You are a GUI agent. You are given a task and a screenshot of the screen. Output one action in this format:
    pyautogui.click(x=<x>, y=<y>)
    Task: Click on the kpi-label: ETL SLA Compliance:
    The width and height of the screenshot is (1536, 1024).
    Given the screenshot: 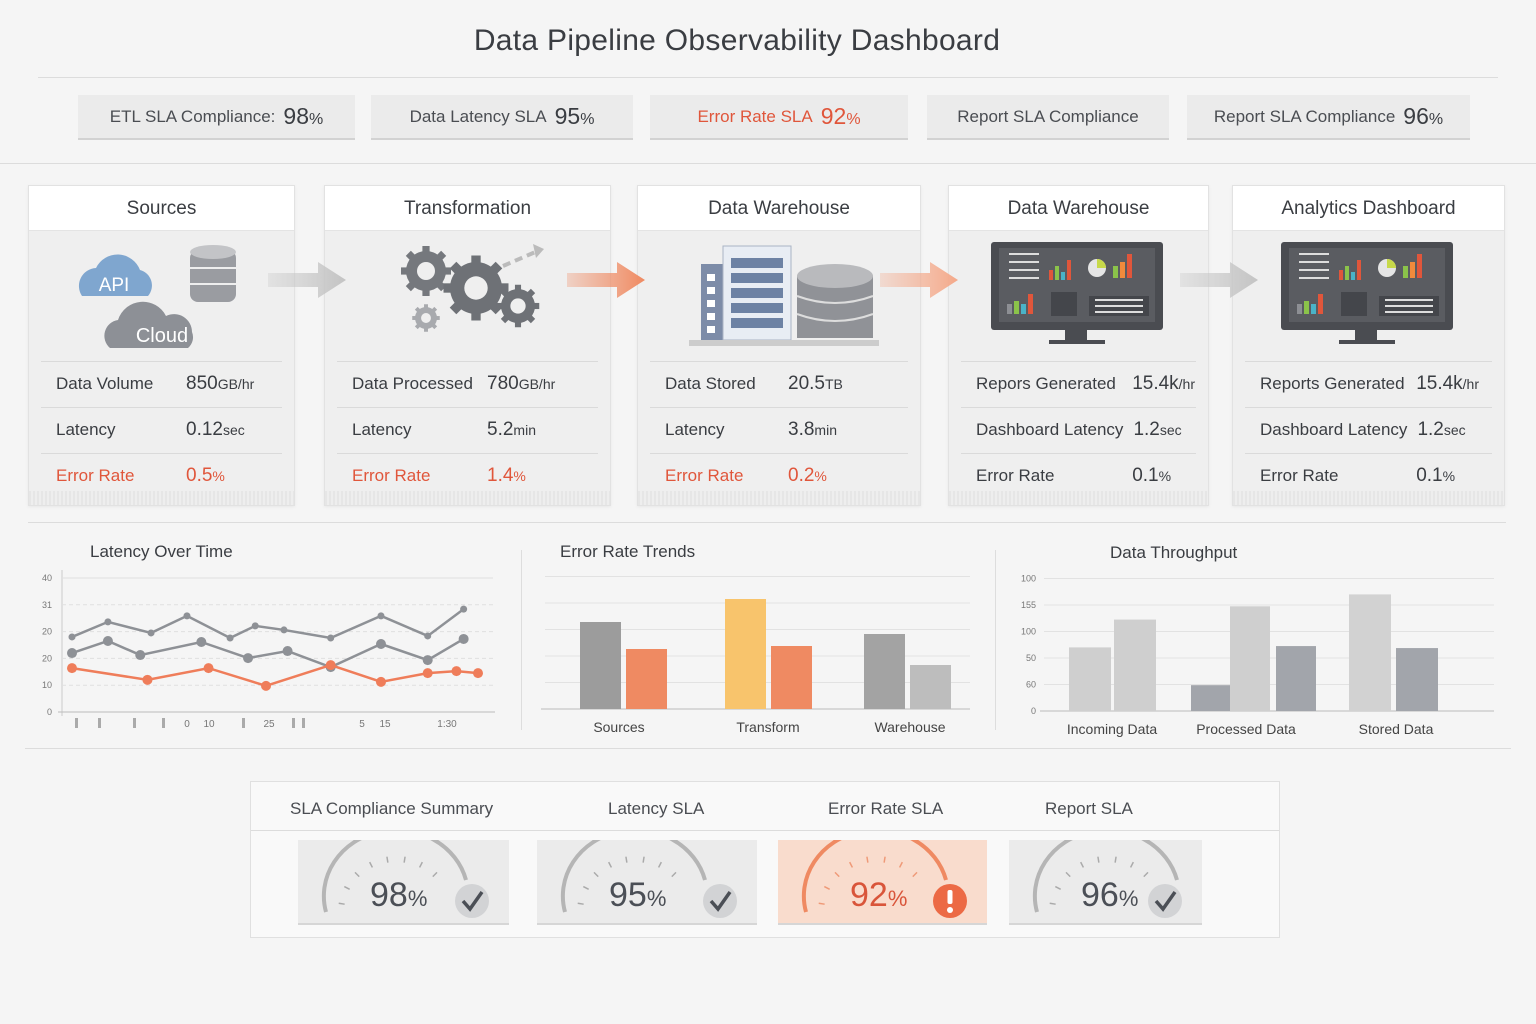 What is the action you would take?
    pyautogui.click(x=192, y=116)
    